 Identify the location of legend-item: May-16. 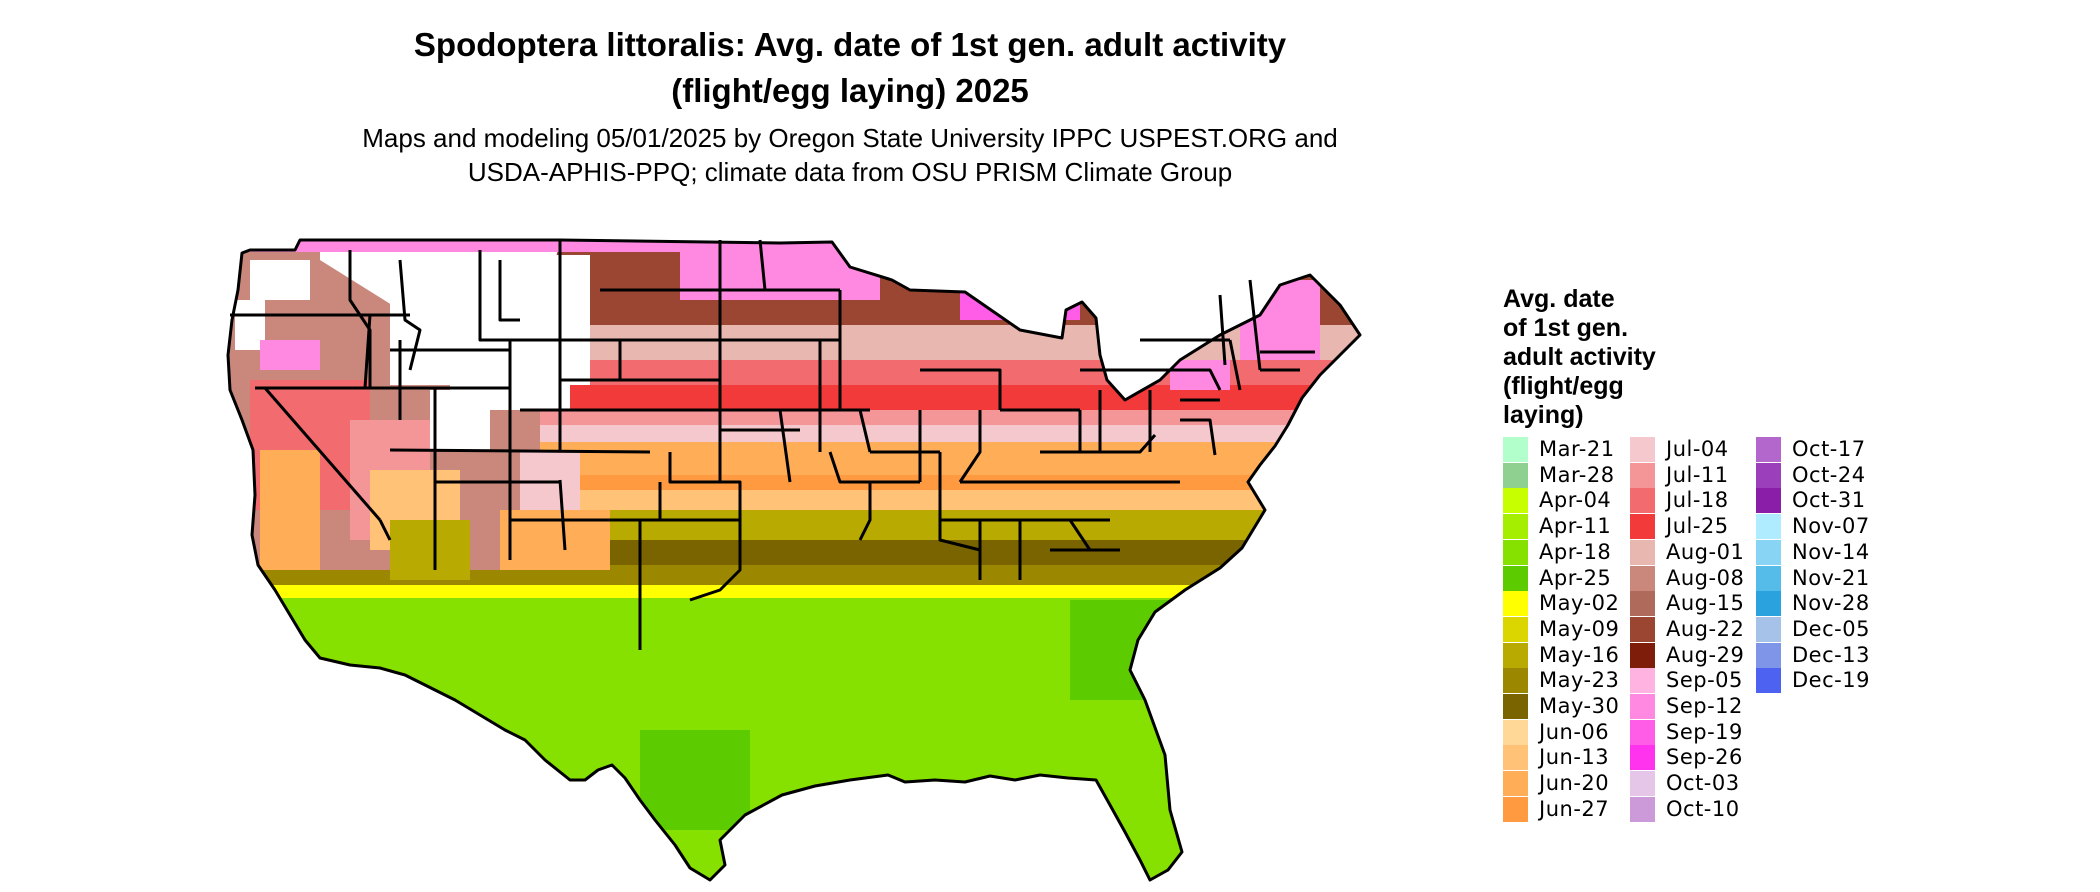
(1573, 655).